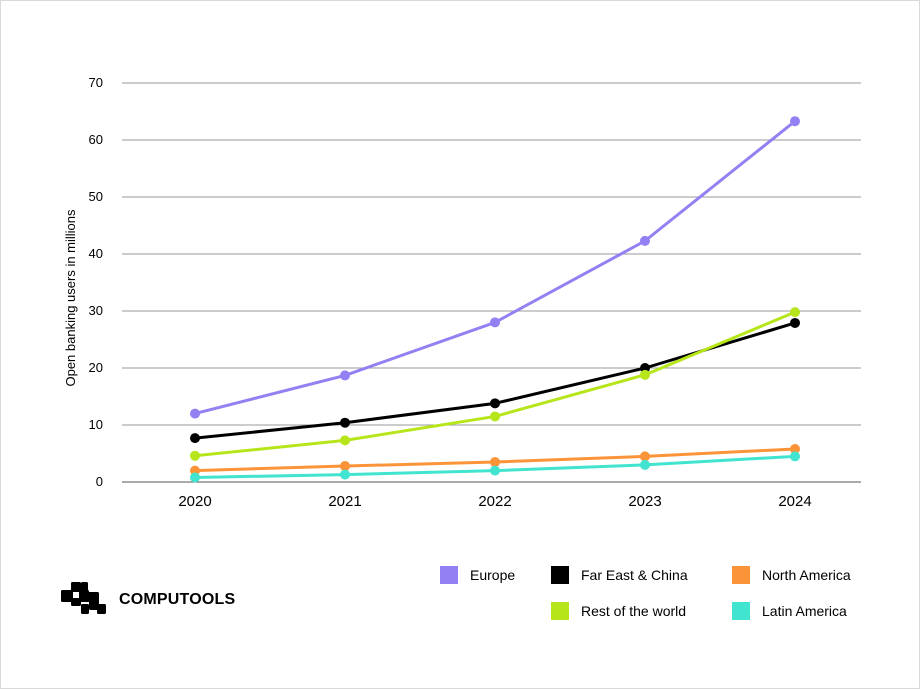  What do you see at coordinates (495, 470) in the screenshot?
I see `data-point-latin-america-2022` at bounding box center [495, 470].